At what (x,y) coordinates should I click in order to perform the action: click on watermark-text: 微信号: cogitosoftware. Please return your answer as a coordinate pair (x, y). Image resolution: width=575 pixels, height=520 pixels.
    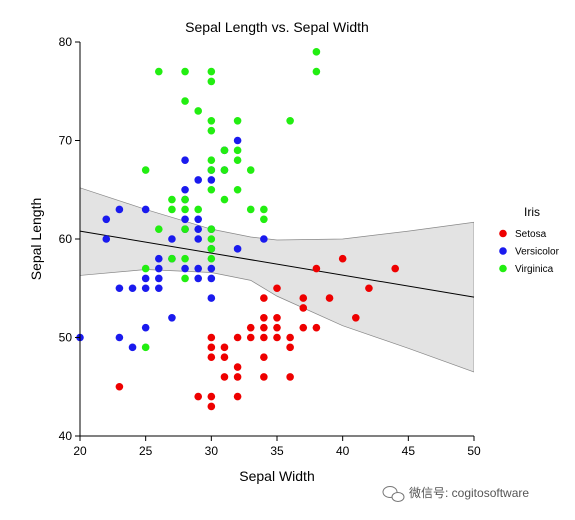
    Looking at the image, I should click on (469, 493).